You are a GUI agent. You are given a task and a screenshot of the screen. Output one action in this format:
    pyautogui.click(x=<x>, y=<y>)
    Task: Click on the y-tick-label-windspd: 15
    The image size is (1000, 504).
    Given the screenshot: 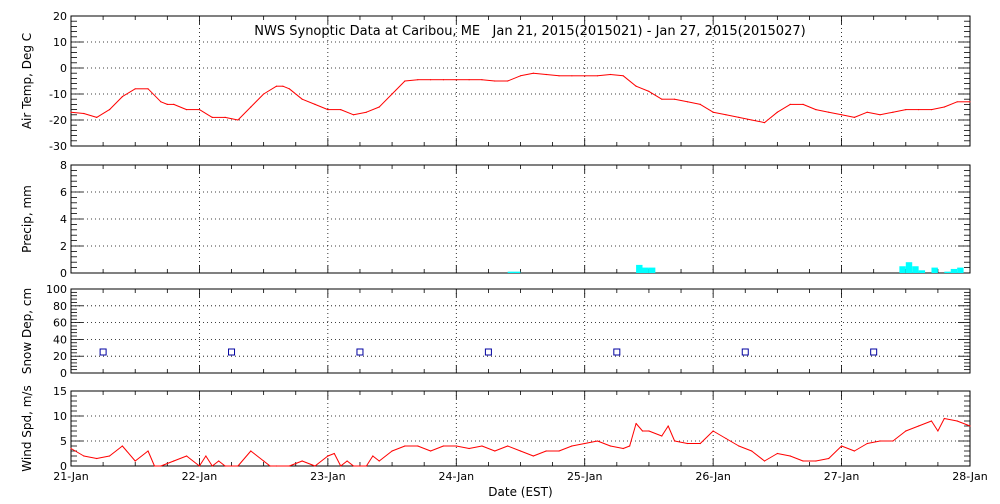 What is the action you would take?
    pyautogui.click(x=60, y=391)
    